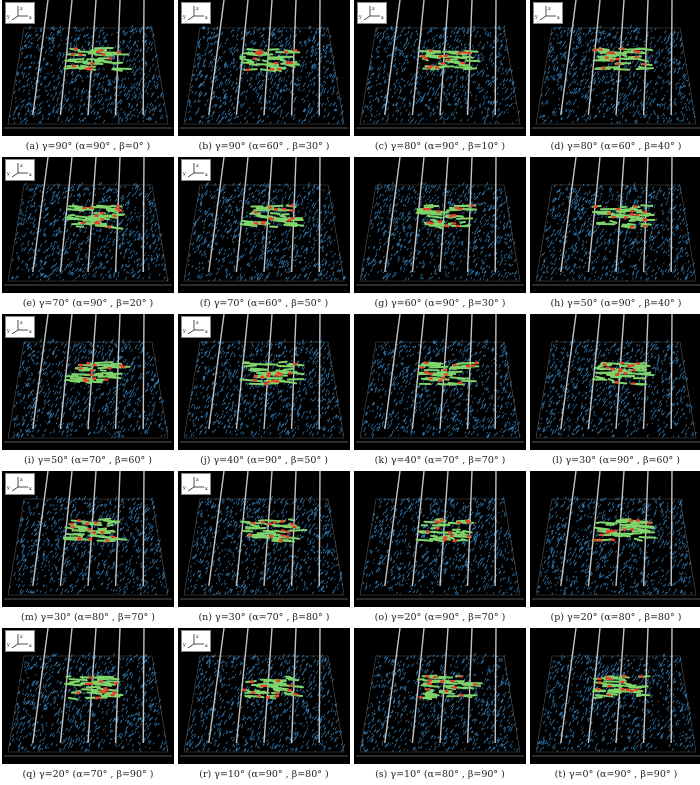 This screenshot has width=700, height=785. I want to click on figure-panel: (p) γ=20° (α=80° , β=80° ), so click(615, 549).